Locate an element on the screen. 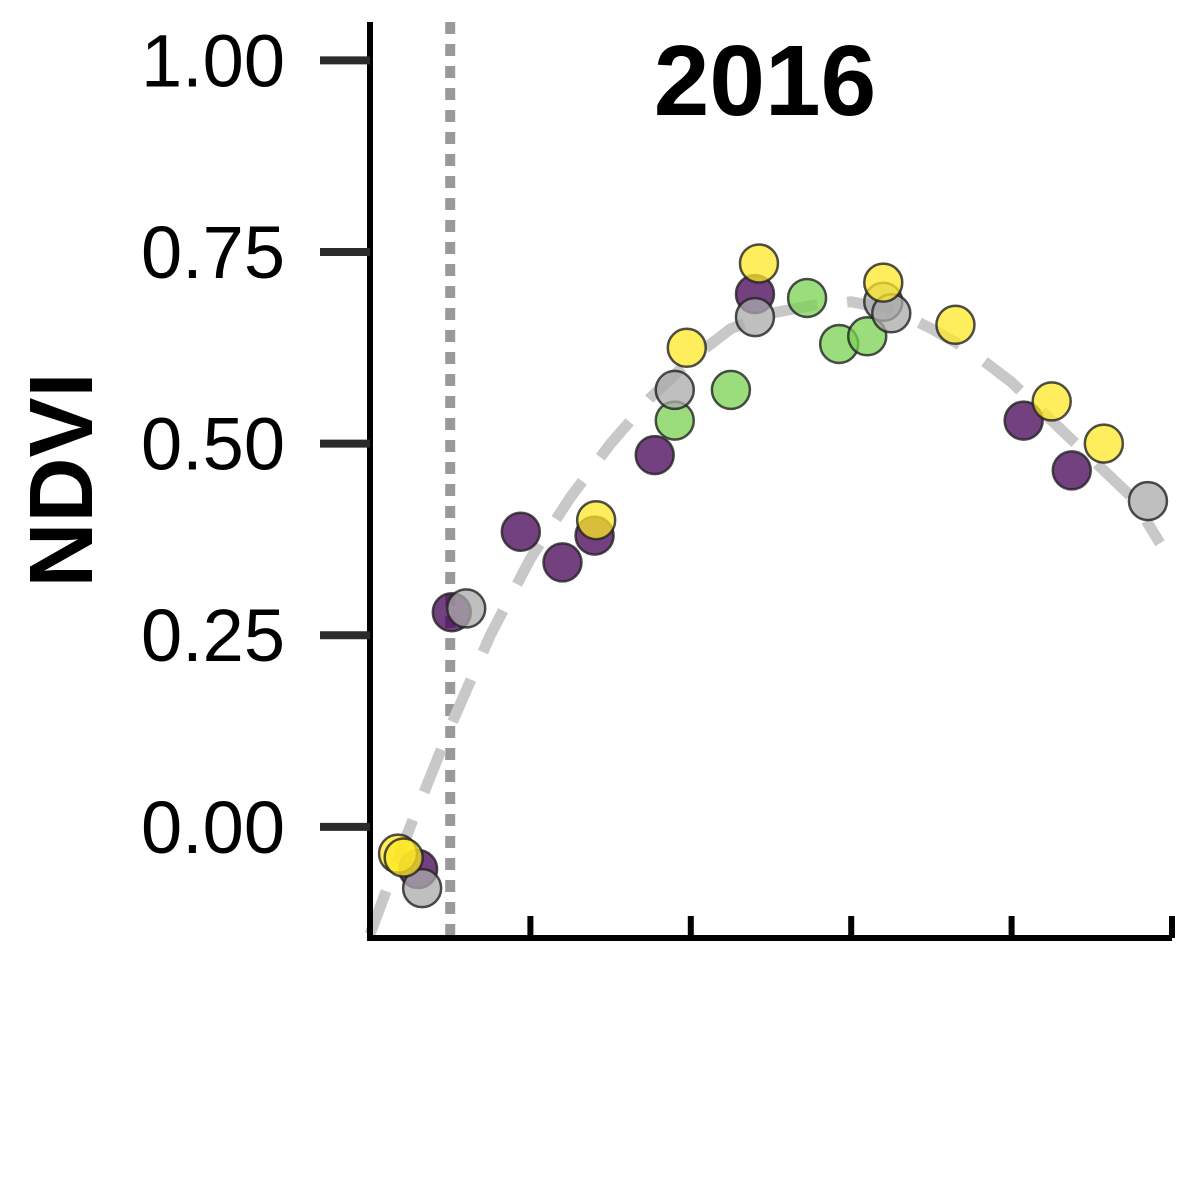  y-tick-label: 0.25 is located at coordinates (213, 635).